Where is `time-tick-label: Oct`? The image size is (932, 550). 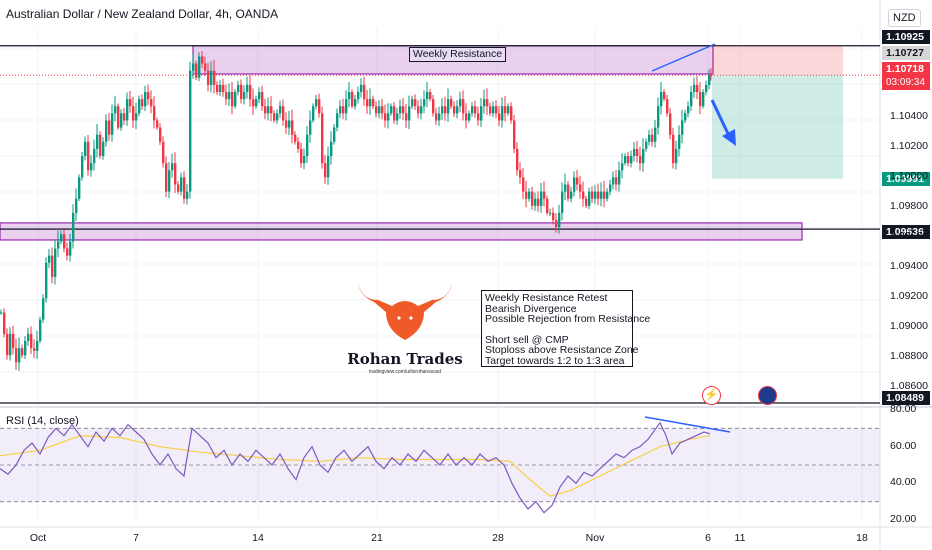 time-tick-label: Oct is located at coordinates (38, 538).